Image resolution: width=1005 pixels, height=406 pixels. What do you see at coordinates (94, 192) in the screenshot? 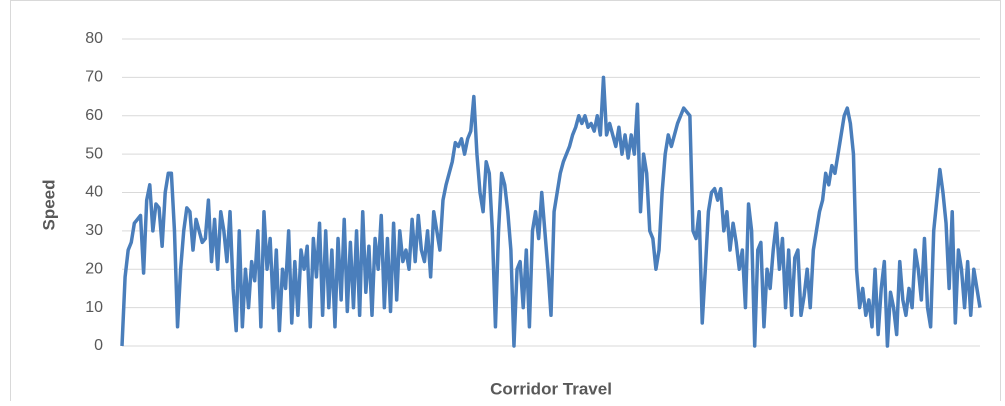
I see `y-tick-label: 40` at bounding box center [94, 192].